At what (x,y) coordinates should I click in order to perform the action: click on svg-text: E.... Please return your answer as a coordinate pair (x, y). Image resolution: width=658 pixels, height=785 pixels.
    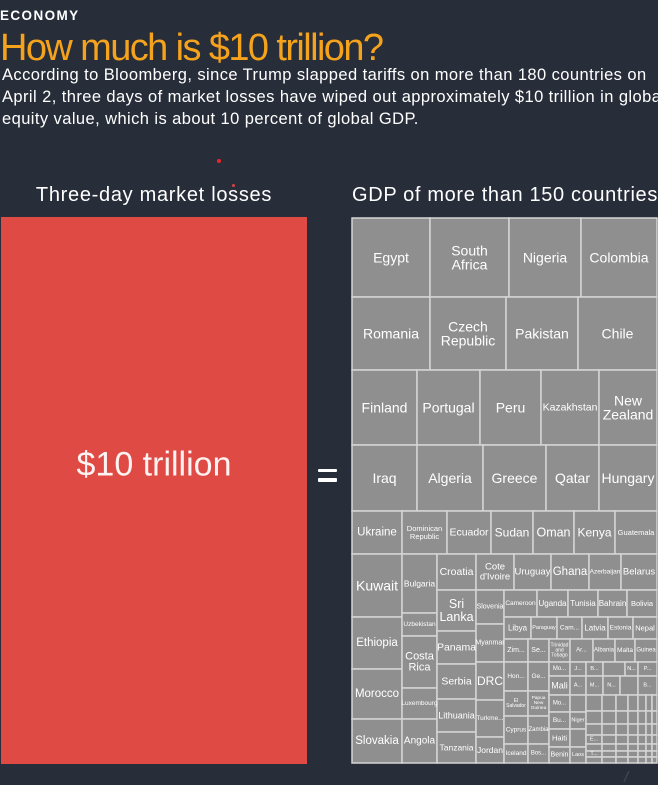
    Looking at the image, I should click on (594, 740).